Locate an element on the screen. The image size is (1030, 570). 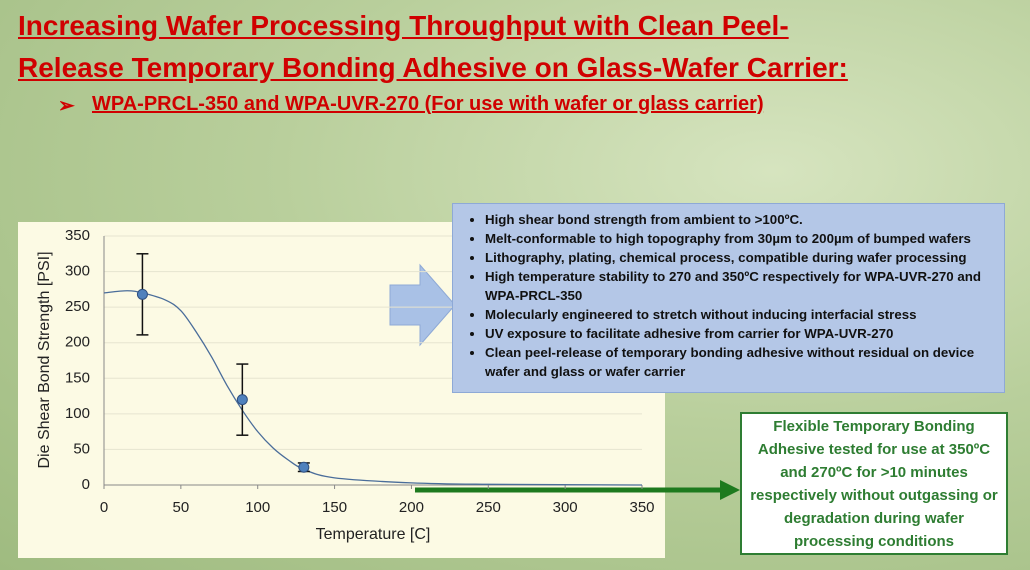
y-tick-label: 200 is located at coordinates (77, 342).